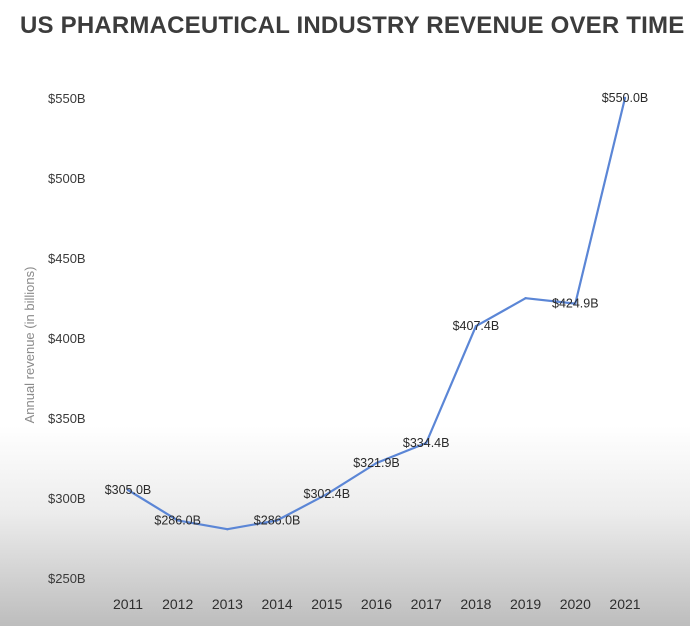  What do you see at coordinates (624, 604) in the screenshot?
I see `x-tick-label: 2021` at bounding box center [624, 604].